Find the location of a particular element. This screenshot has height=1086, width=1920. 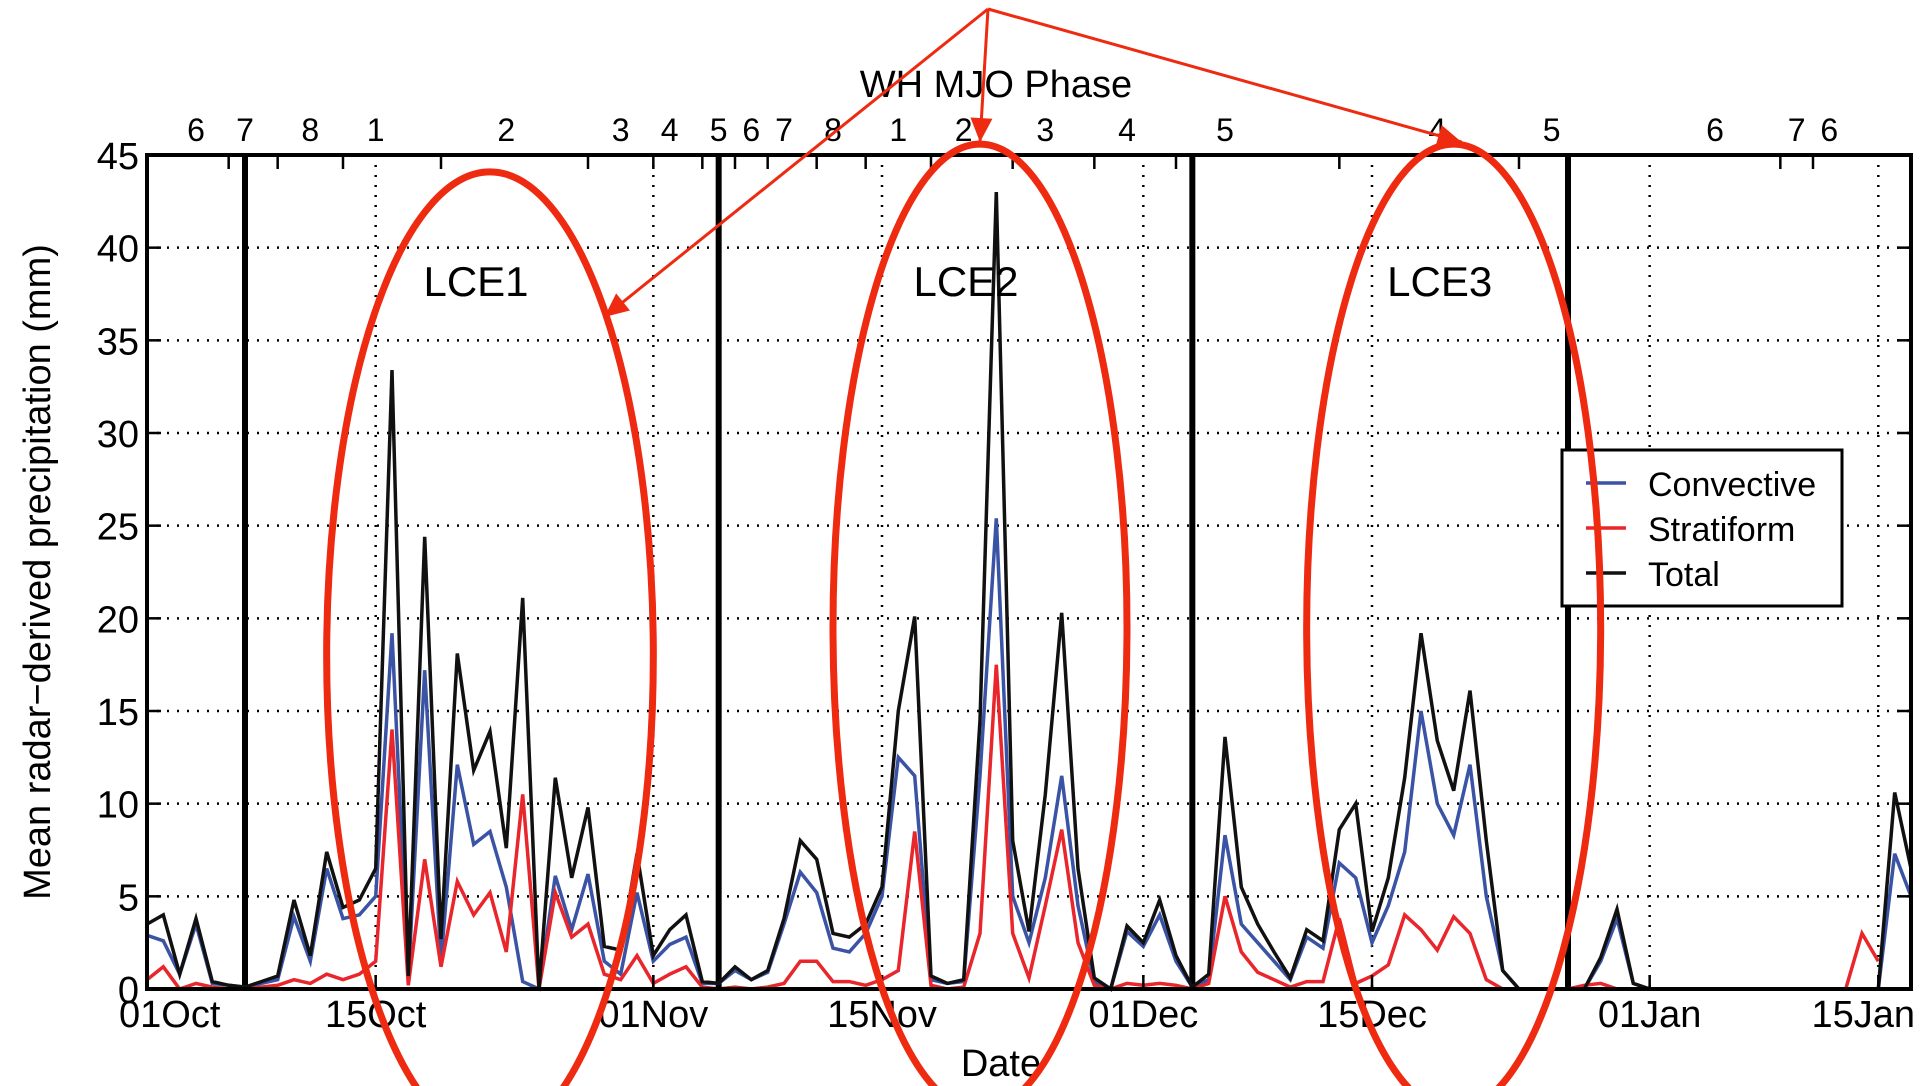

y-tick-label: 35 is located at coordinates (118, 342).